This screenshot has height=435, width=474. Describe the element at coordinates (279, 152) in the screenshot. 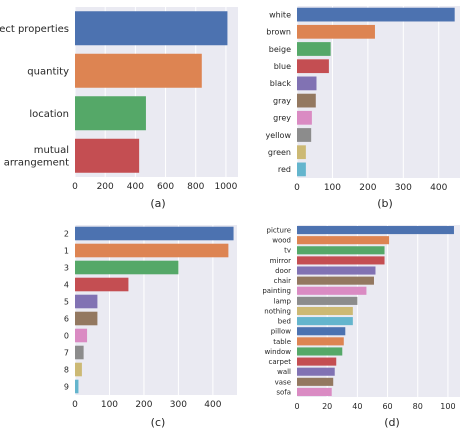

I see `category-label: green` at that location.